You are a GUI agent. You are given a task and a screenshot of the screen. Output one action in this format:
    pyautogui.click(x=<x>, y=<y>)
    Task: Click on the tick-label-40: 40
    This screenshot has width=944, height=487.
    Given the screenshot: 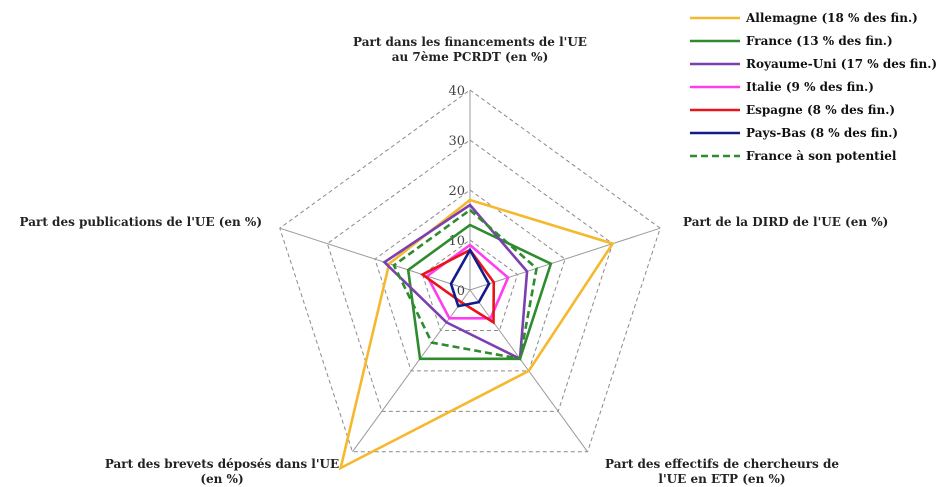 What is the action you would take?
    pyautogui.click(x=456, y=91)
    